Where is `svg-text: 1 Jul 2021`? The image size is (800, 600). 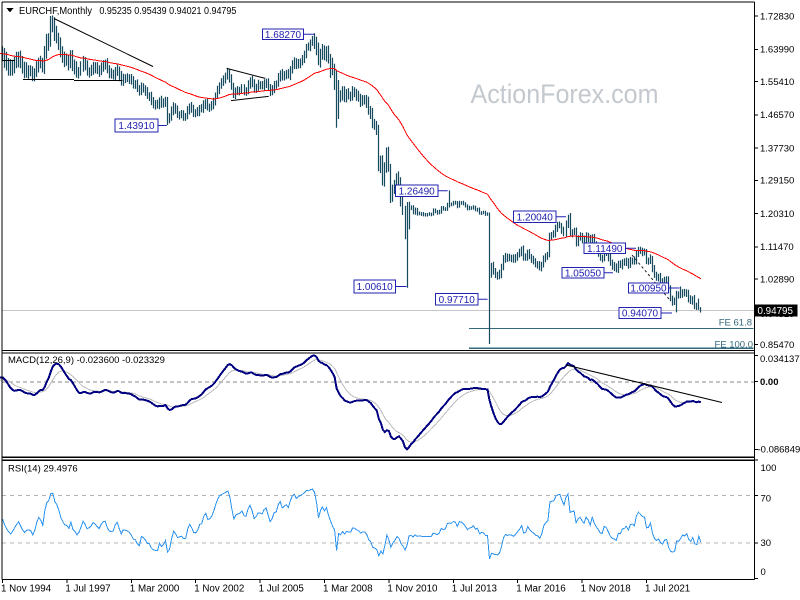
svg-text: 1 Jul 2021 is located at coordinates (667, 589).